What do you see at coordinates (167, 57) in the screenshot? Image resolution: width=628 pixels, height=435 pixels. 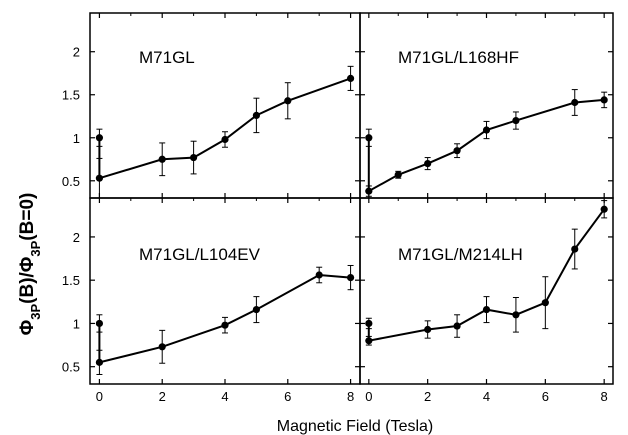 I see `panel-label: M71GL` at bounding box center [167, 57].